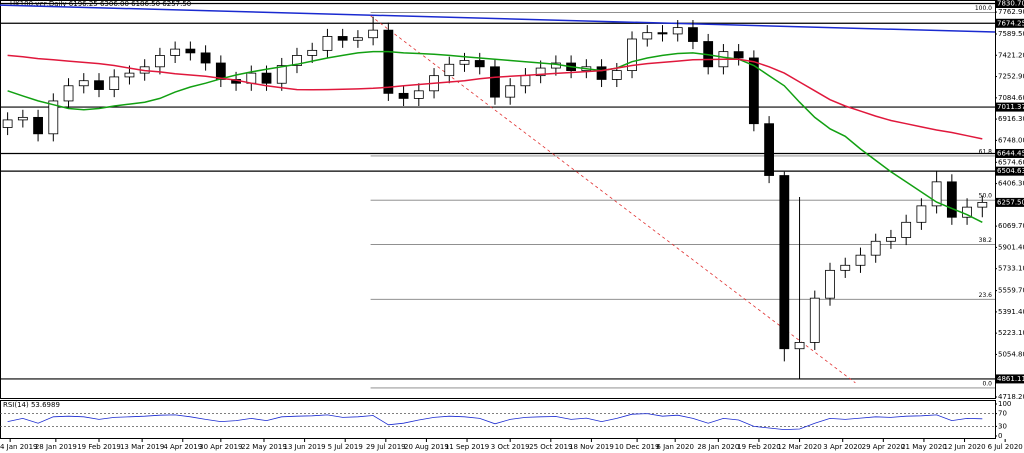 The height and width of the screenshot is (453, 1024). What do you see at coordinates (986, 151) in the screenshot?
I see `fib-label: 61.8` at bounding box center [986, 151].